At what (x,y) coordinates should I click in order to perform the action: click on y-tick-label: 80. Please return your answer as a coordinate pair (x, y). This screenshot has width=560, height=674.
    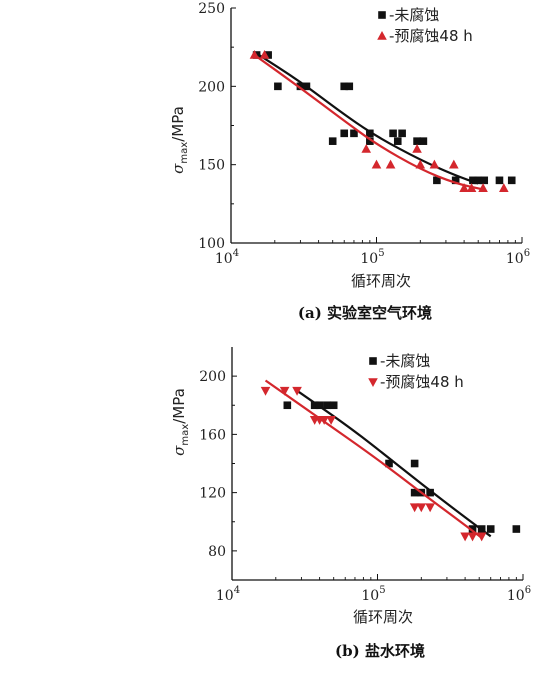
    Looking at the image, I should click on (217, 552).